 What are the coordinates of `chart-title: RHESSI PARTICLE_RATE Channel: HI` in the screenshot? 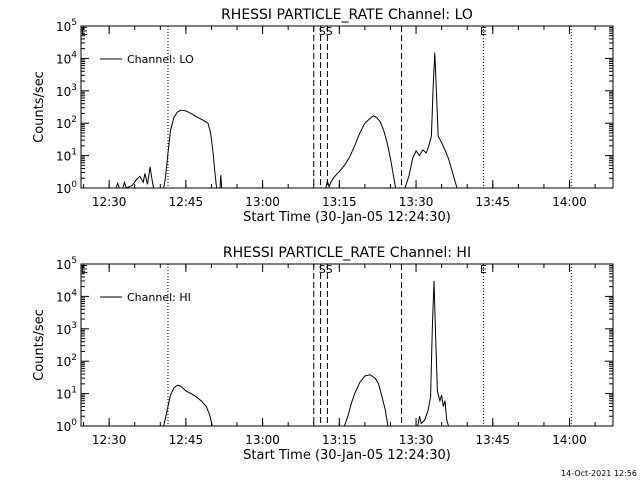 It's located at (347, 253).